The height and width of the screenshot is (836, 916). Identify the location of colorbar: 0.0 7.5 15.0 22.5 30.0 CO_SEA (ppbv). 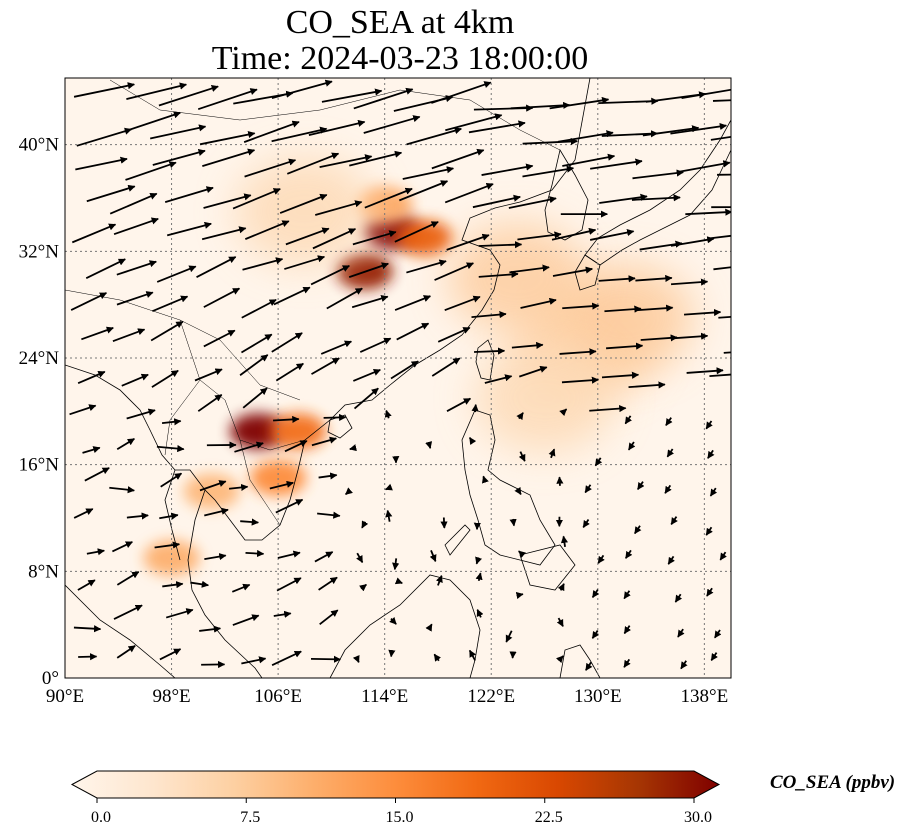
(482, 798).